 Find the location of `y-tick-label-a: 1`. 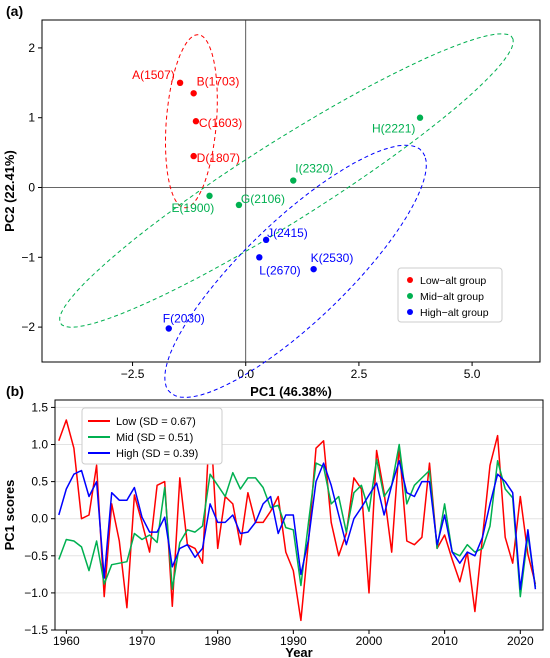

y-tick-label-a: 1 is located at coordinates (31, 118).